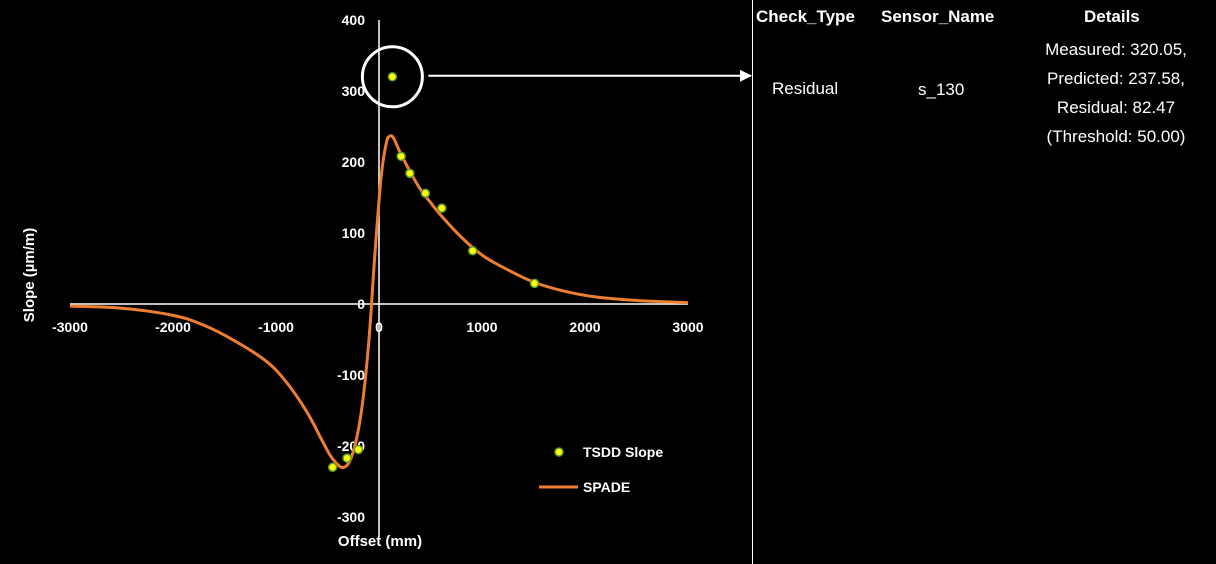 Image resolution: width=1216 pixels, height=564 pixels. What do you see at coordinates (351, 375) in the screenshot?
I see `y-tick-label: -100` at bounding box center [351, 375].